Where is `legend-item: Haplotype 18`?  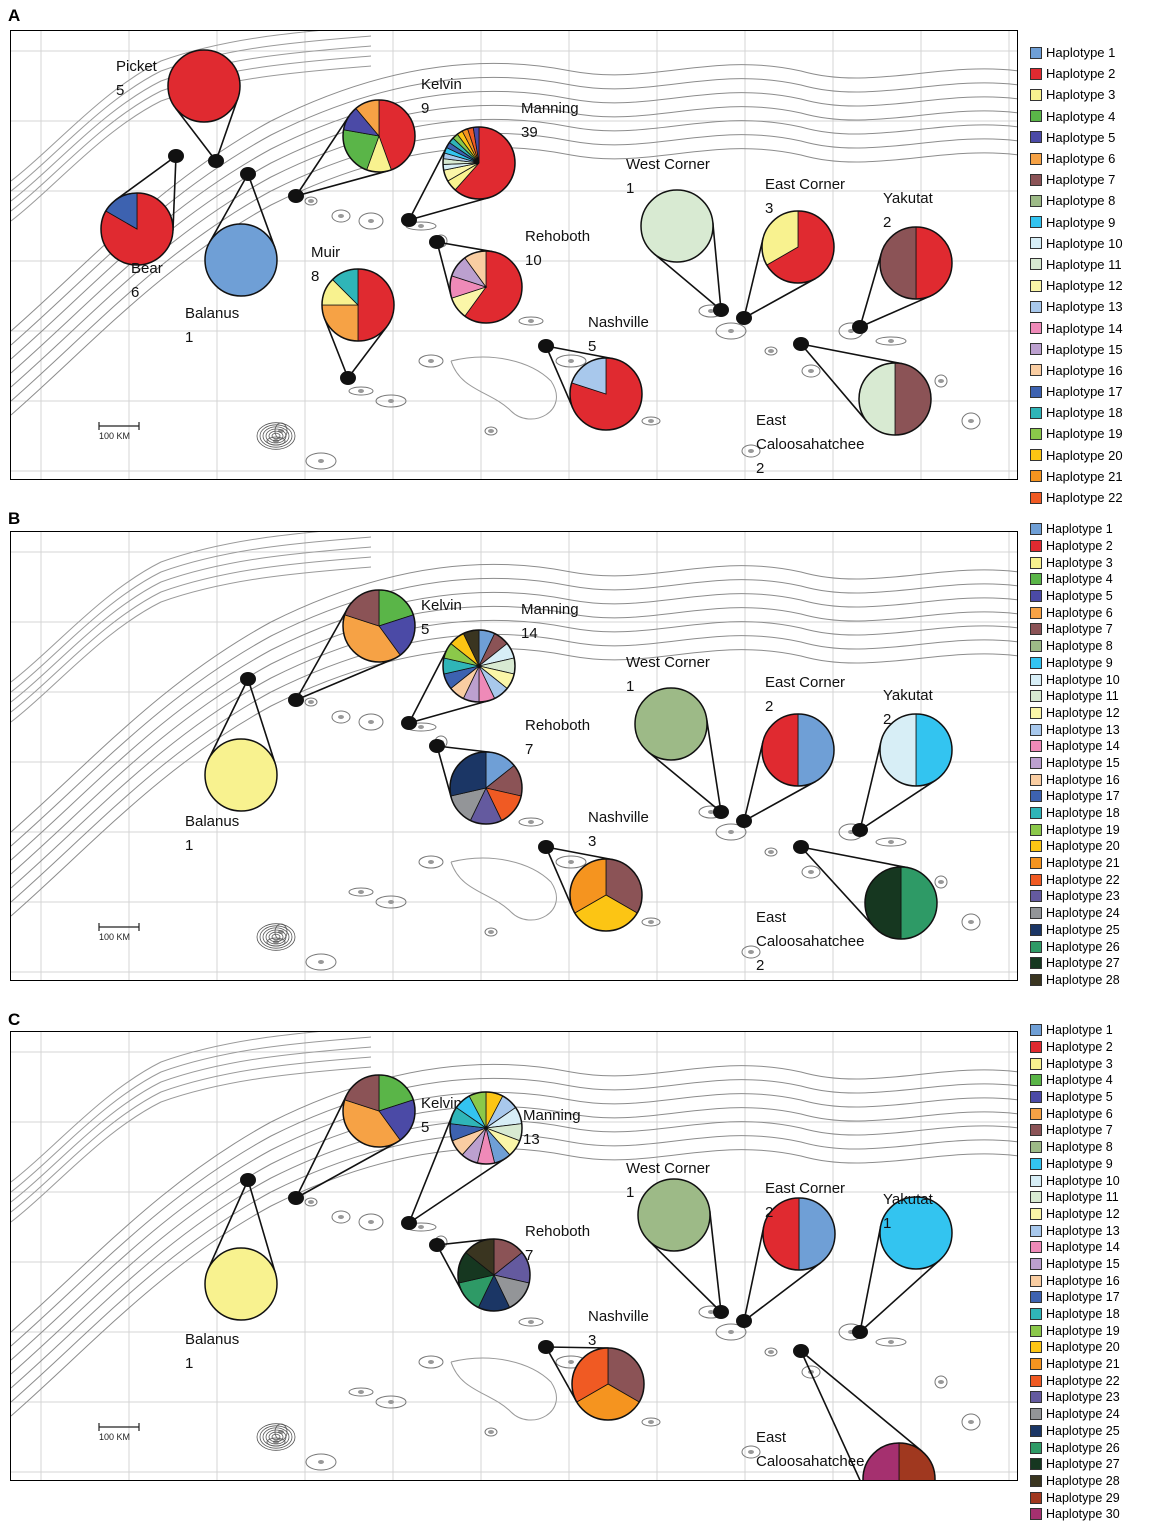
legend-item: Haplotype 18 is located at coordinates (1075, 813).